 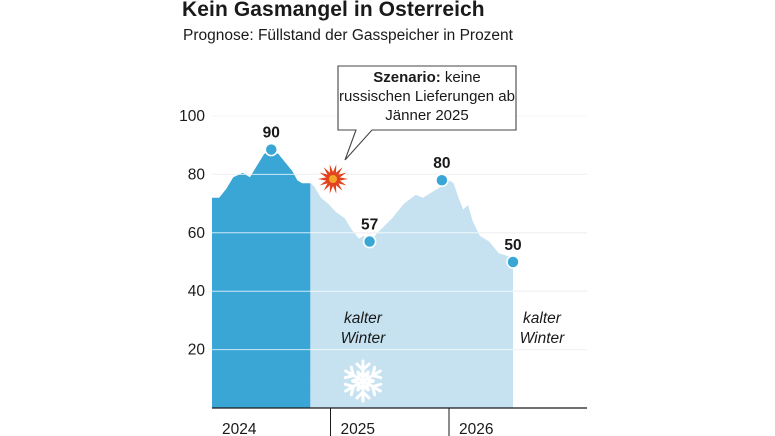 I want to click on x-year-label: 2024, so click(x=239, y=428).